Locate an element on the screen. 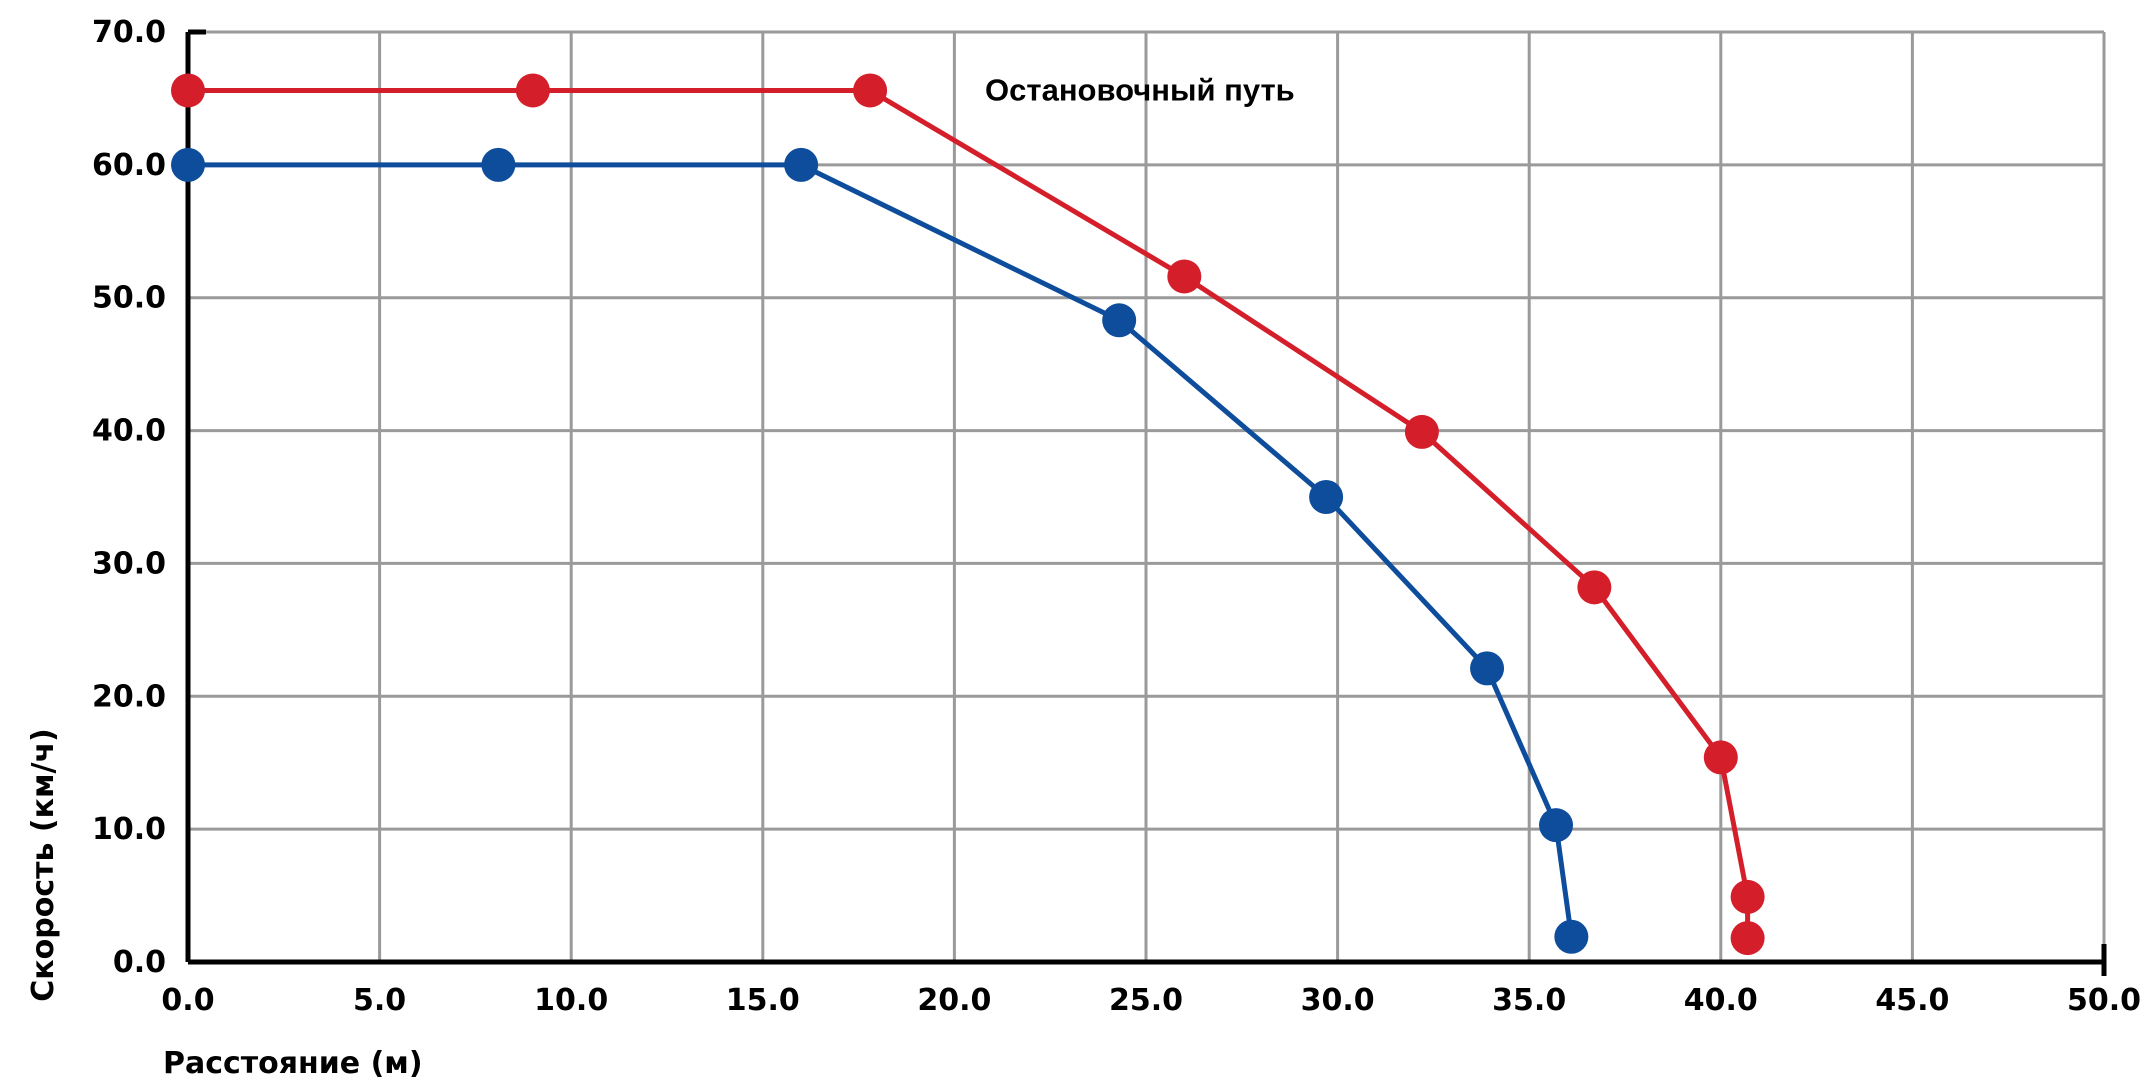 This screenshot has width=2141, height=1080. x-tick-label: 50.0 is located at coordinates (2104, 1000).